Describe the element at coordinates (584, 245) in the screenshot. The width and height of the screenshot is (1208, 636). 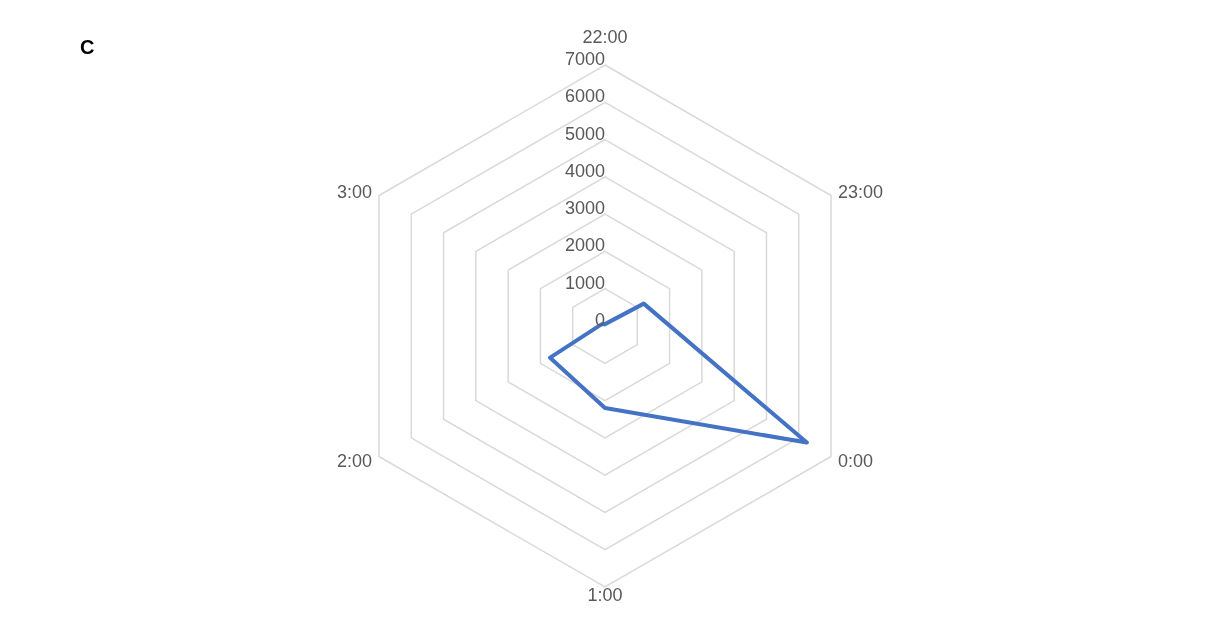
I see `y-tick-label: 2000` at that location.